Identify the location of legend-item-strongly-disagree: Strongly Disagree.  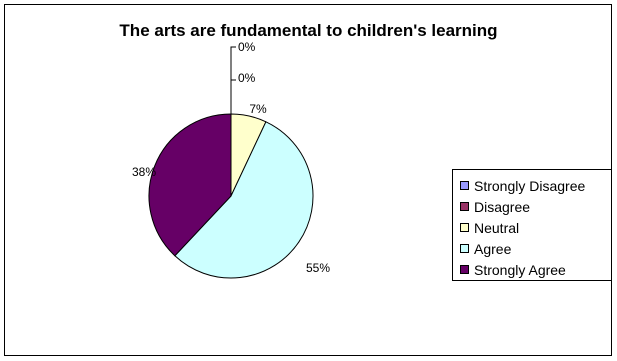
(535, 185).